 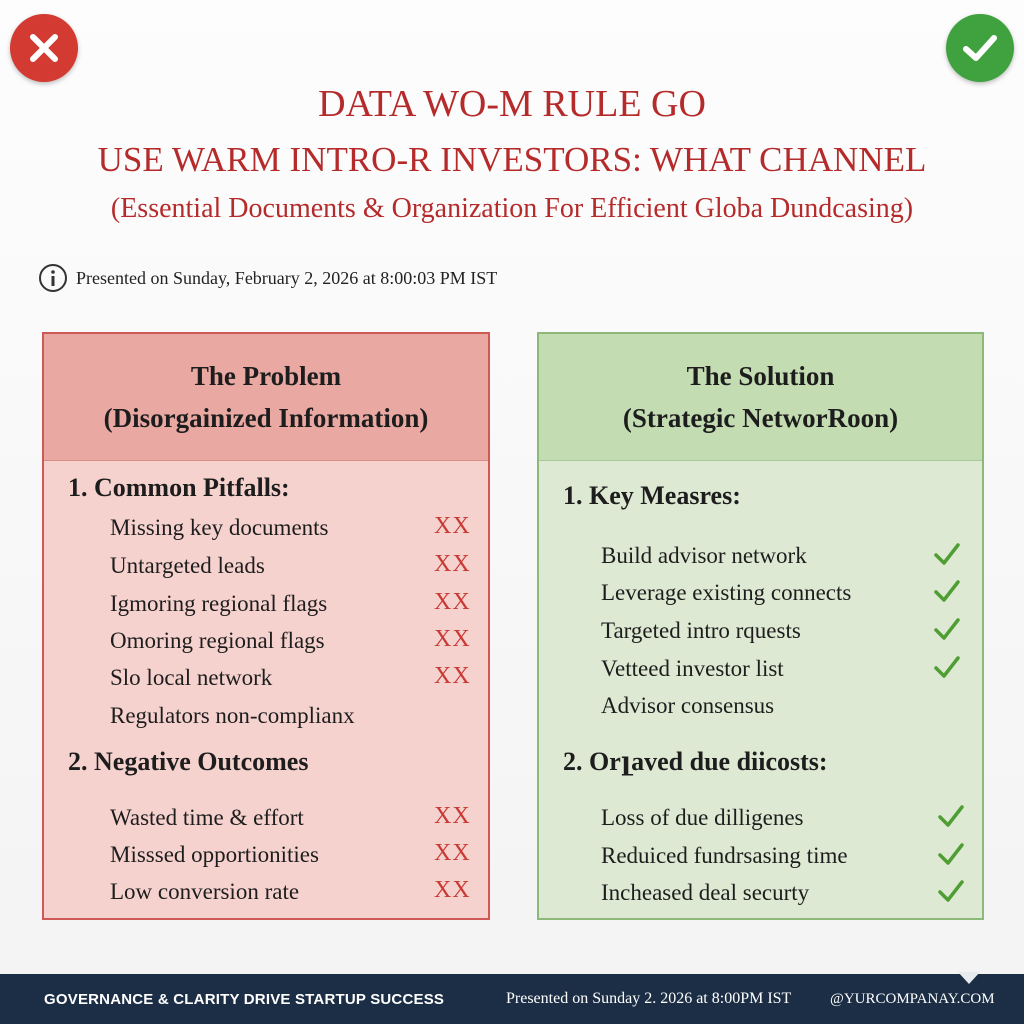 I want to click on section-title-due-diligence: 2. Orլaved due diicosts:, so click(x=695, y=761).